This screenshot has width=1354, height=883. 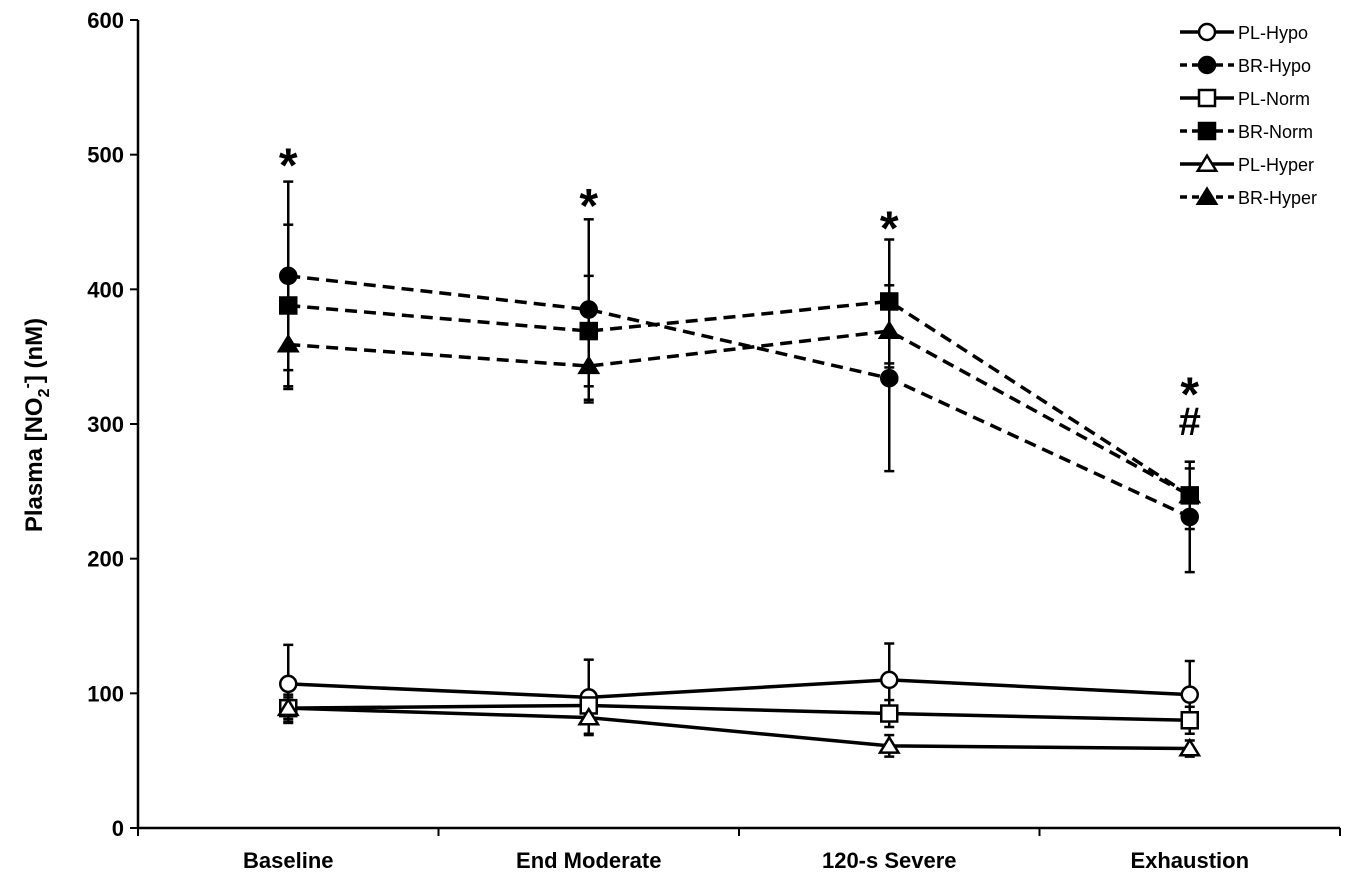 What do you see at coordinates (889, 860) in the screenshot?
I see `x-tick-label: 120-s Severe` at bounding box center [889, 860].